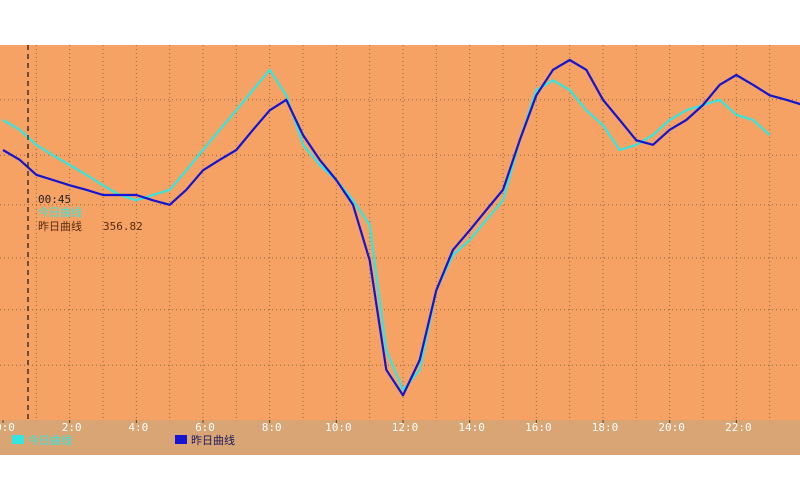  Describe the element at coordinates (54, 199) in the screenshot. I see `cursor-time: 00:45` at that location.